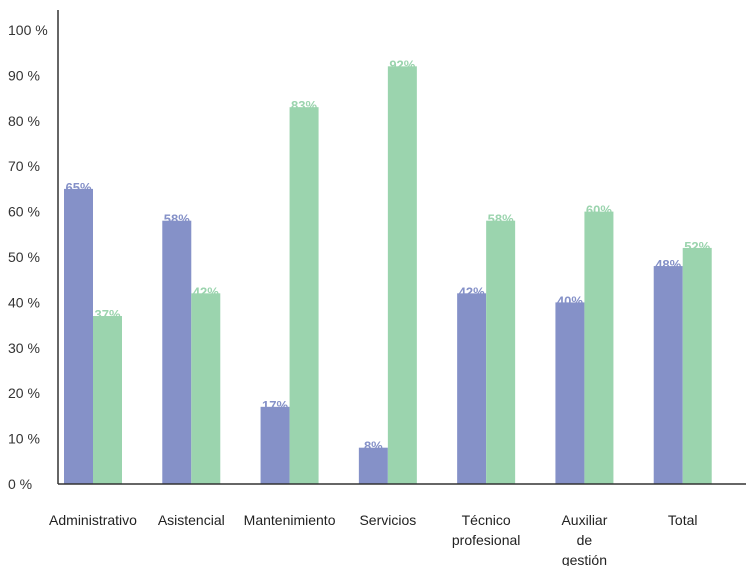 The width and height of the screenshot is (747, 566). What do you see at coordinates (387, 520) in the screenshot?
I see `x-category-label: Servicios` at bounding box center [387, 520].